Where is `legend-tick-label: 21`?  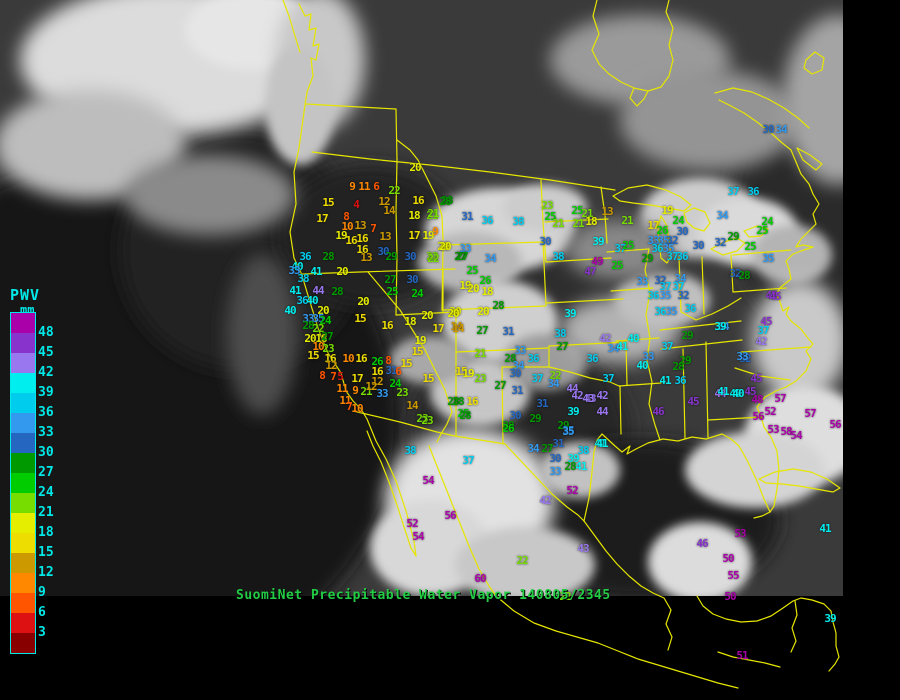 legend-tick-label: 21 is located at coordinates (46, 512).